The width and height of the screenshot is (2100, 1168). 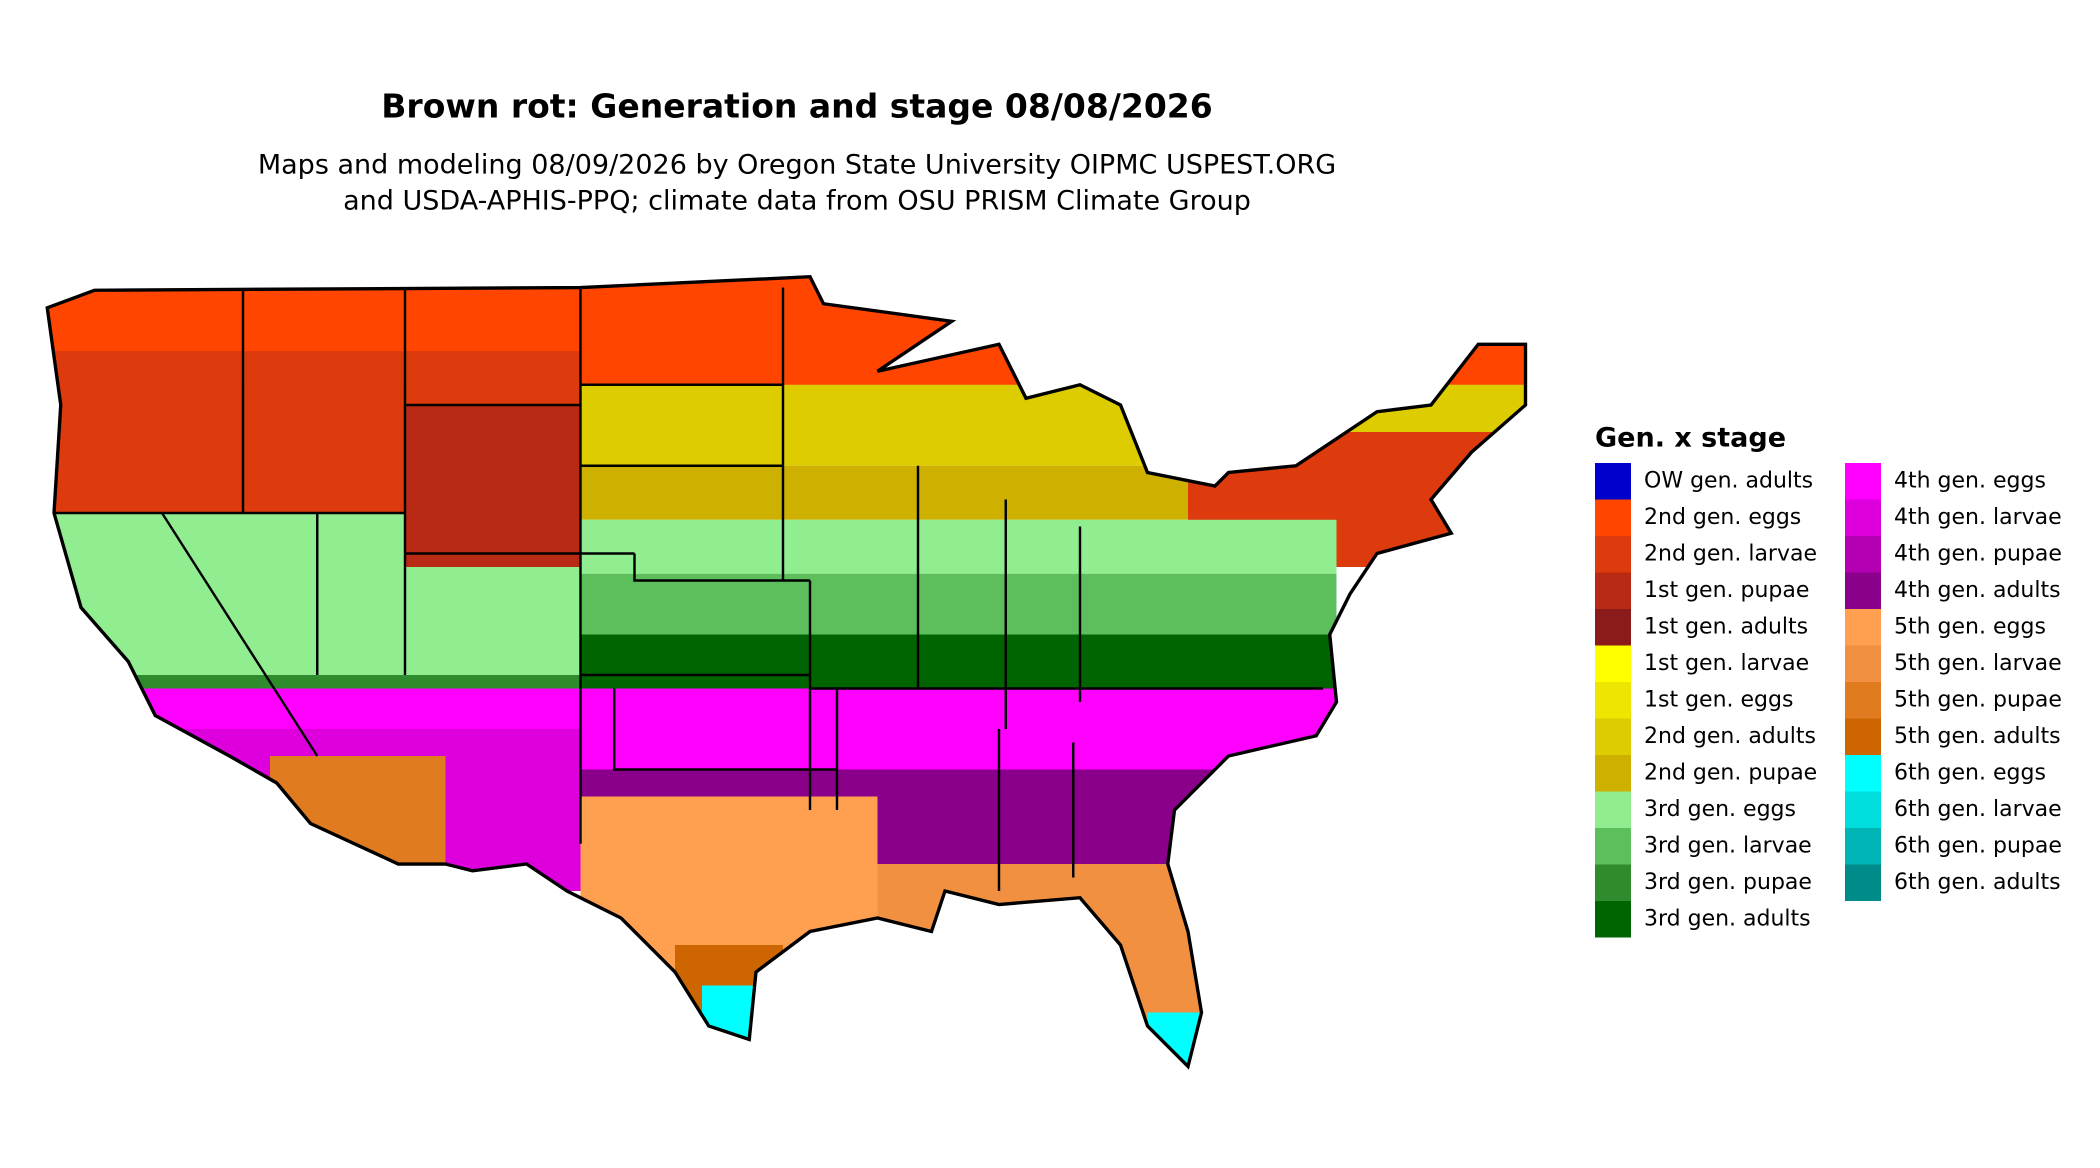 I want to click on legend-label: 1st gen. larvae, so click(x=1726, y=663).